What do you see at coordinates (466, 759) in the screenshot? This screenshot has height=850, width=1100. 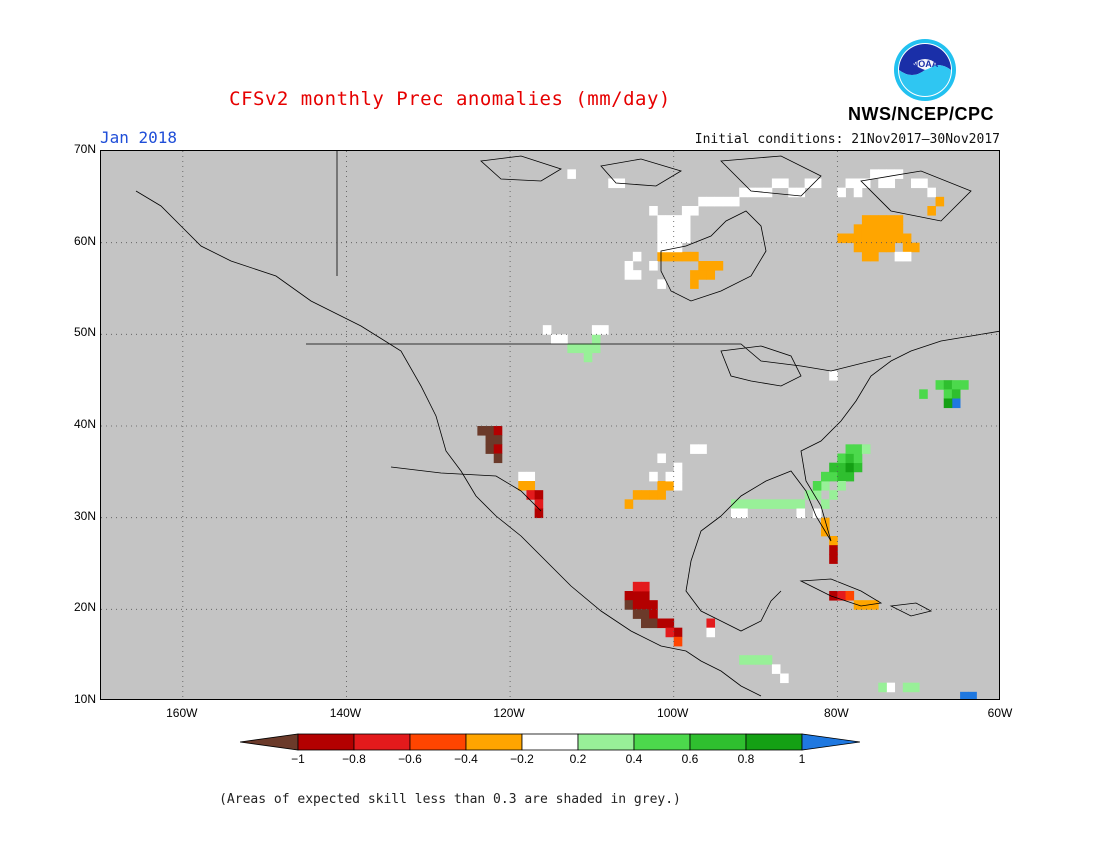 I see `colorbar-label: −0.4` at bounding box center [466, 759].